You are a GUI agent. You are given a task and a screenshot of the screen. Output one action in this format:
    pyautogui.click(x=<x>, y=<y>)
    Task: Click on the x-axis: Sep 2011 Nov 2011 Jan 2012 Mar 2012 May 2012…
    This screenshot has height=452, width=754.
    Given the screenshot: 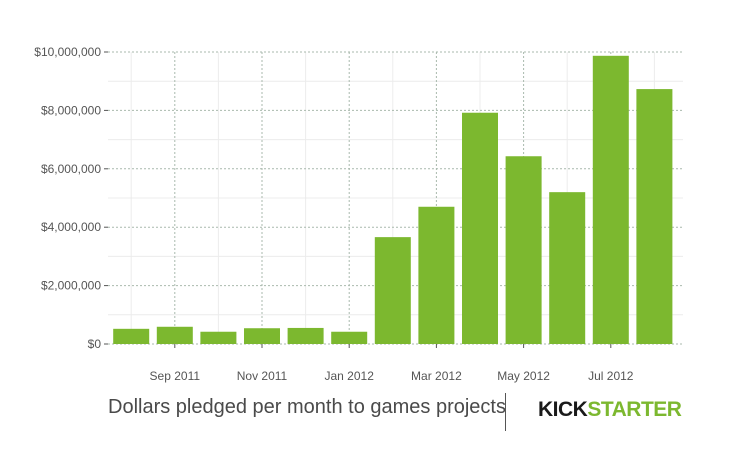 What is the action you would take?
    pyautogui.click(x=392, y=363)
    